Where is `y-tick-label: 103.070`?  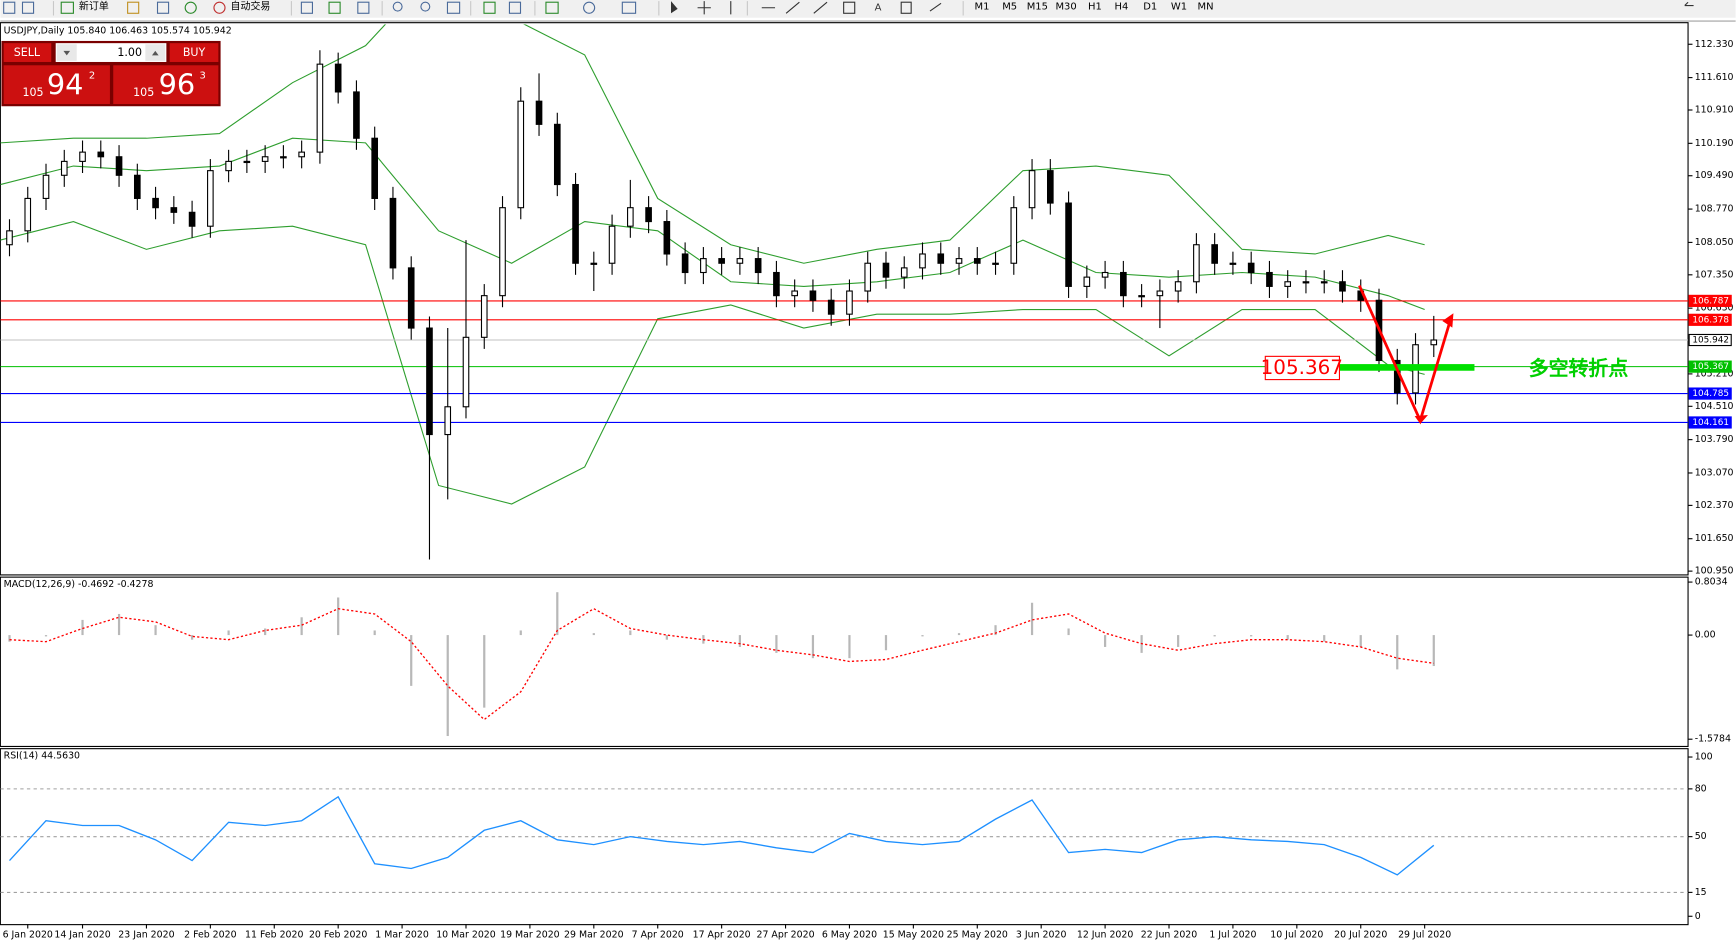
y-tick-label: 103.070 is located at coordinates (1714, 472).